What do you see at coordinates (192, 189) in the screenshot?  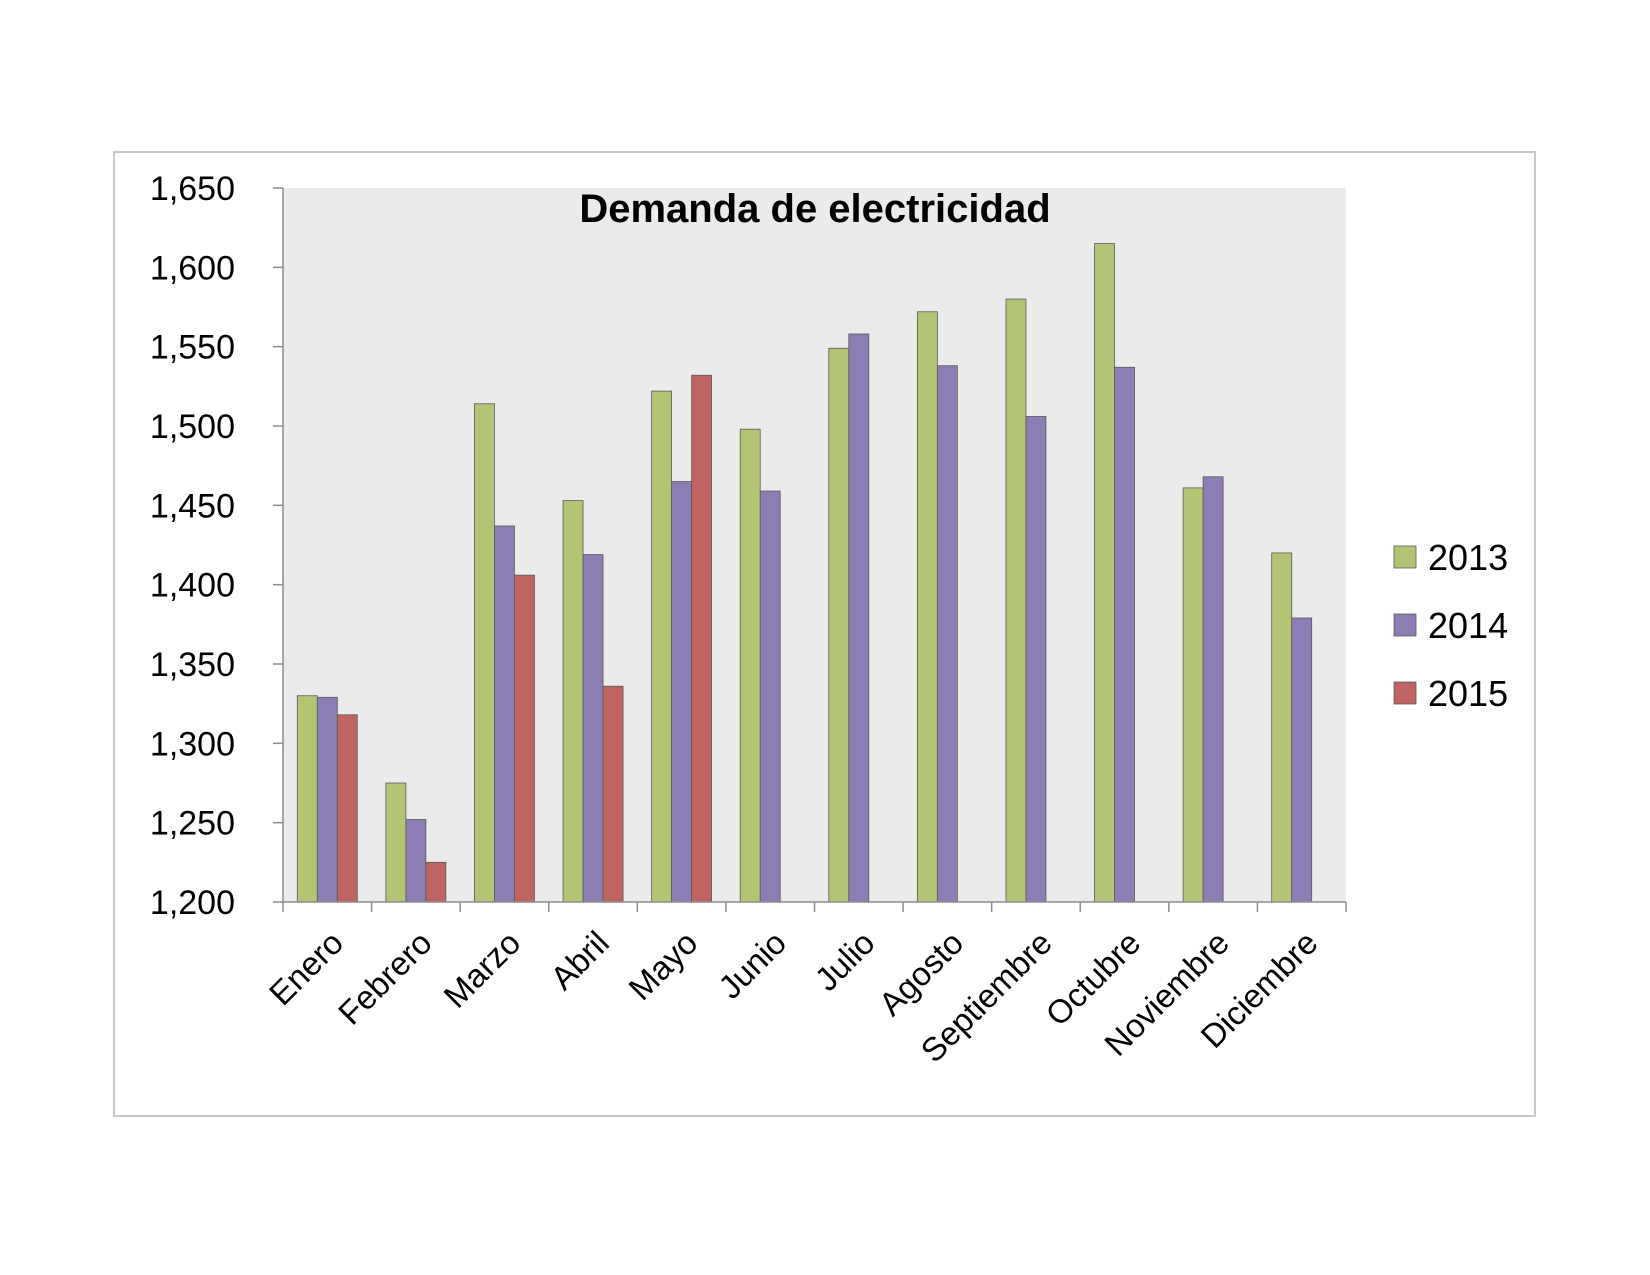 I see `y-tick-label: 1,650` at bounding box center [192, 189].